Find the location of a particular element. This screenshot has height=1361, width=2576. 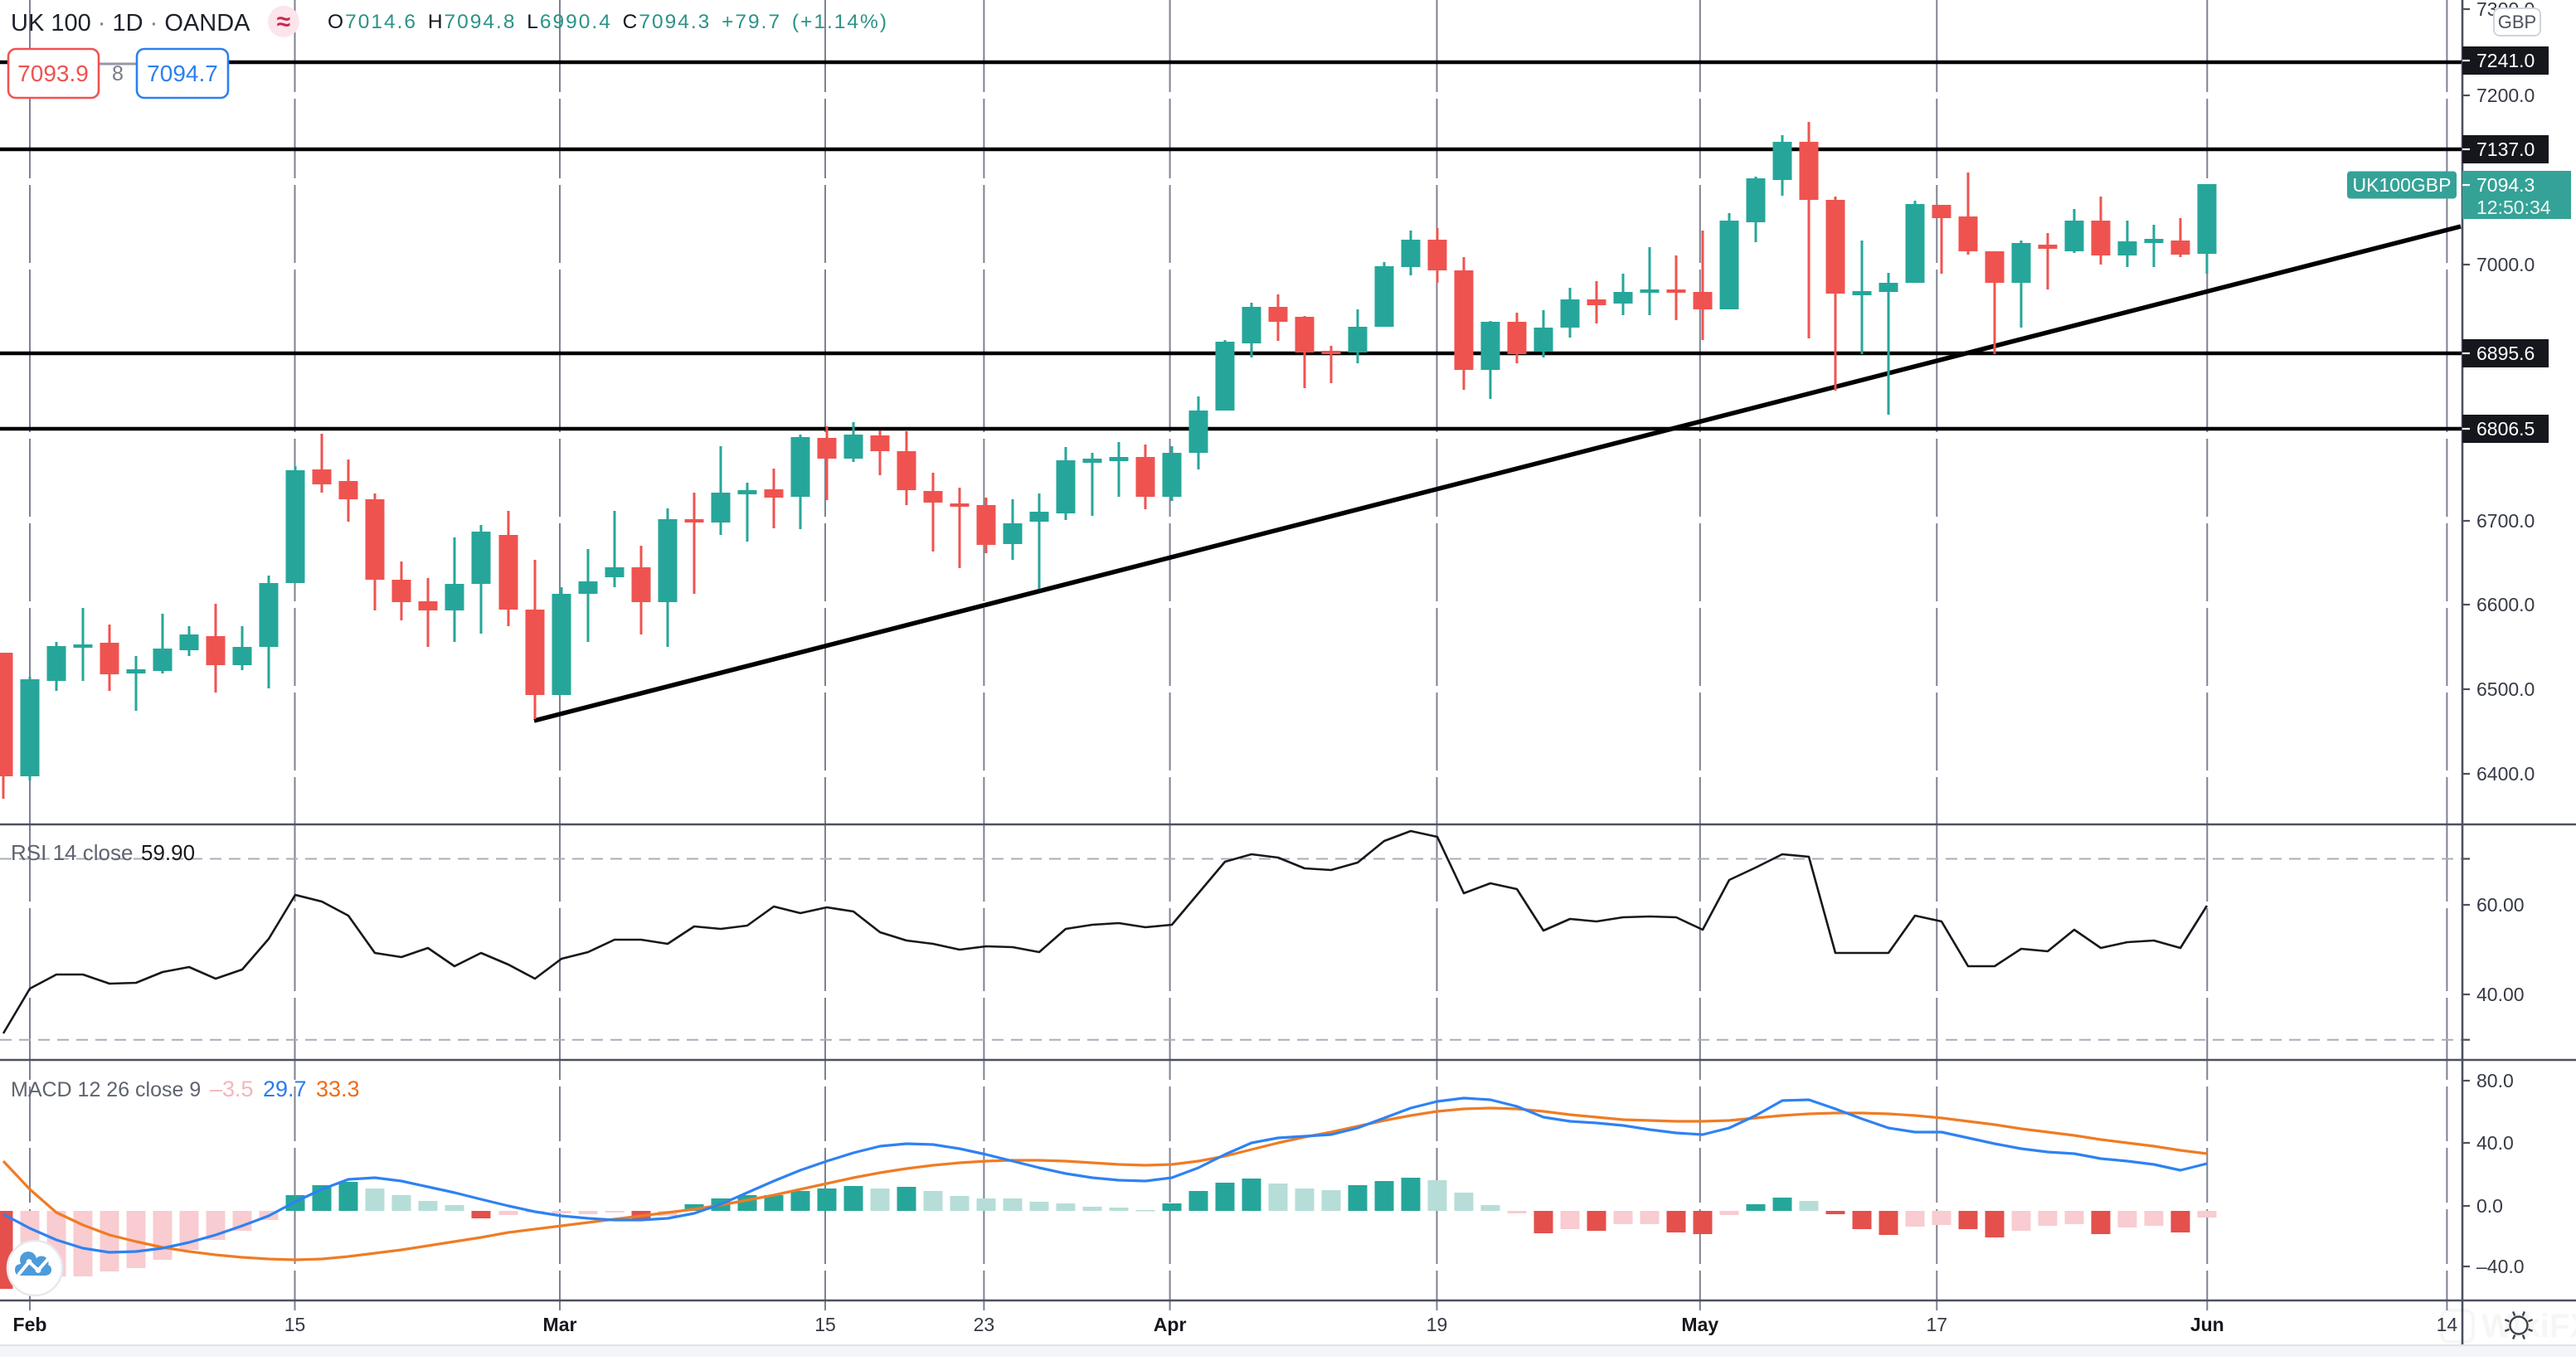

svg-text: 33.3 is located at coordinates (338, 1089).